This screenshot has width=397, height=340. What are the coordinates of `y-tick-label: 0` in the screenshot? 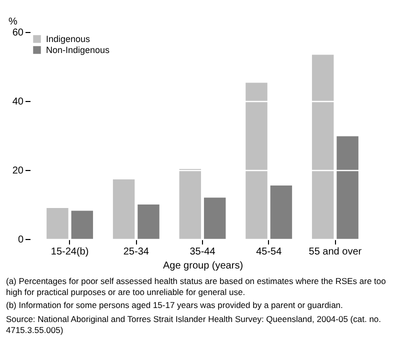 It's located at (21, 240).